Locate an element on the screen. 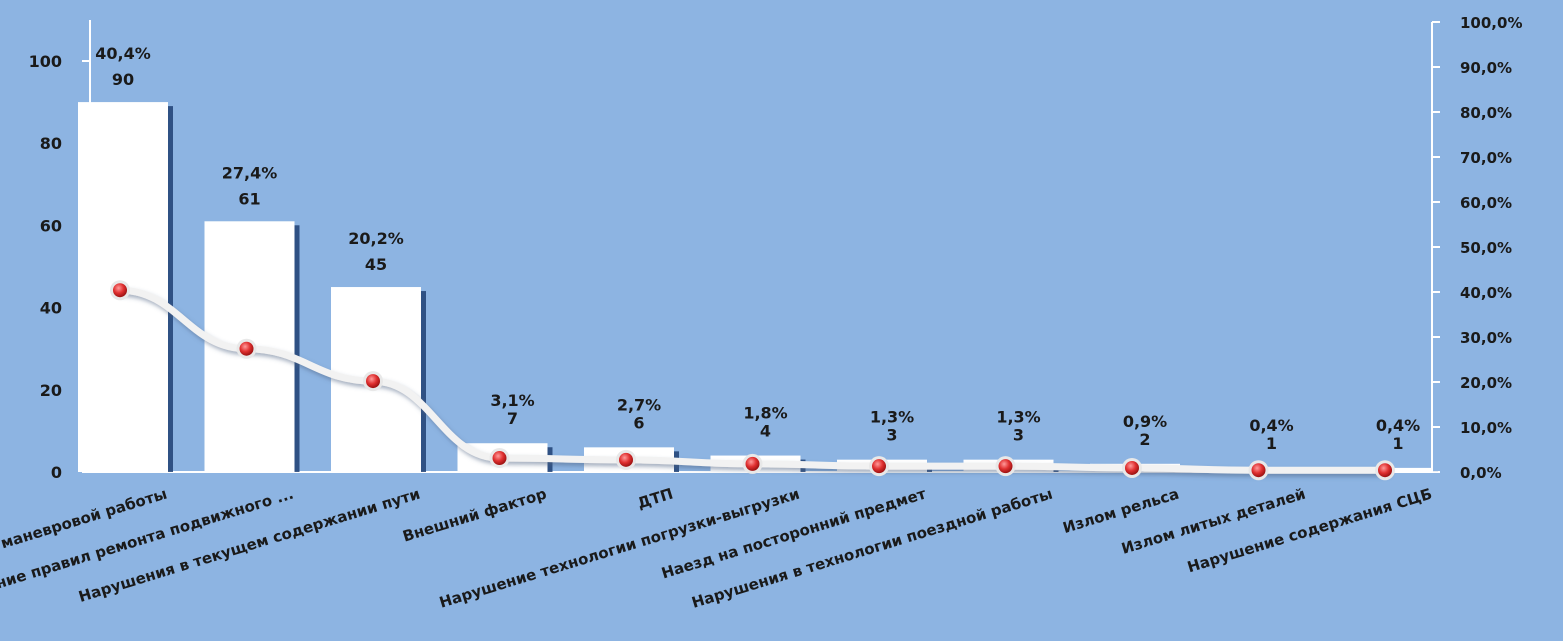  value-label: 2 is located at coordinates (1144, 439).